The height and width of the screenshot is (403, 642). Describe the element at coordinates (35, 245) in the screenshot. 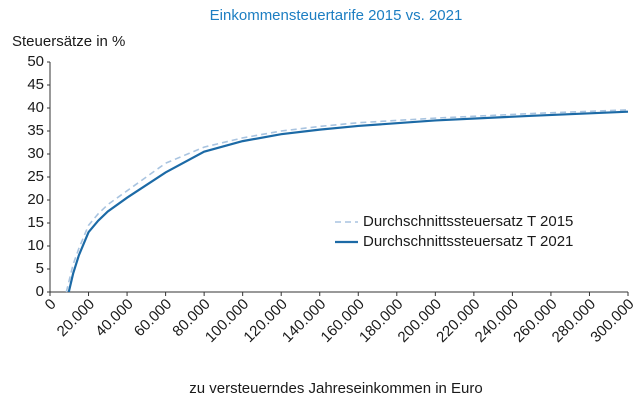

I see `y-tick-label: 10` at that location.